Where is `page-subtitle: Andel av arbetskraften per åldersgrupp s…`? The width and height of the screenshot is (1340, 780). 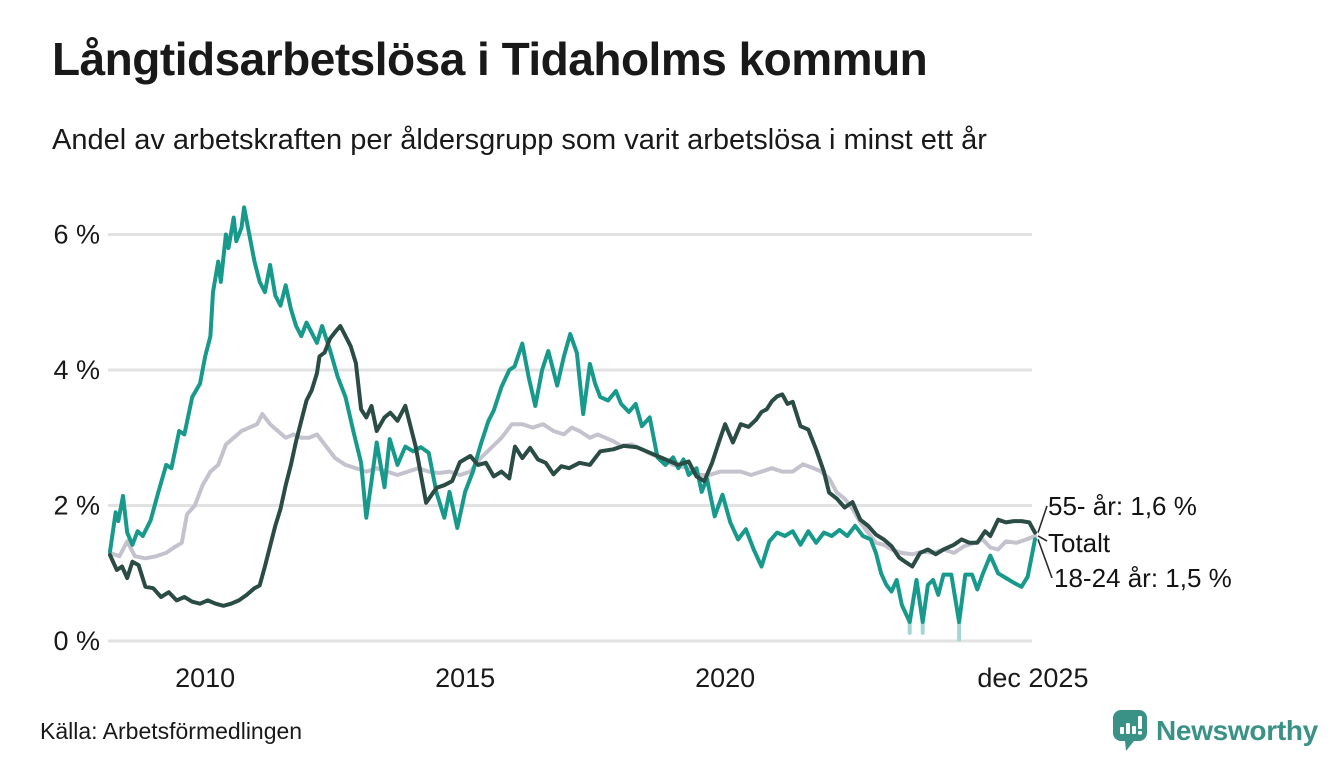 page-subtitle: Andel av arbetskraften per åldersgrupp s… is located at coordinates (519, 140).